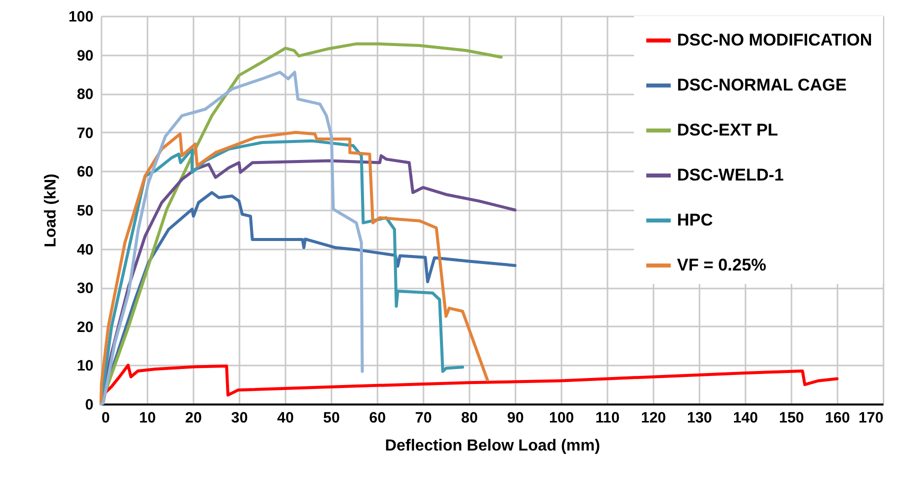 This screenshot has width=904, height=485. Describe the element at coordinates (837, 418) in the screenshot. I see `x-tick-label: 160` at that location.